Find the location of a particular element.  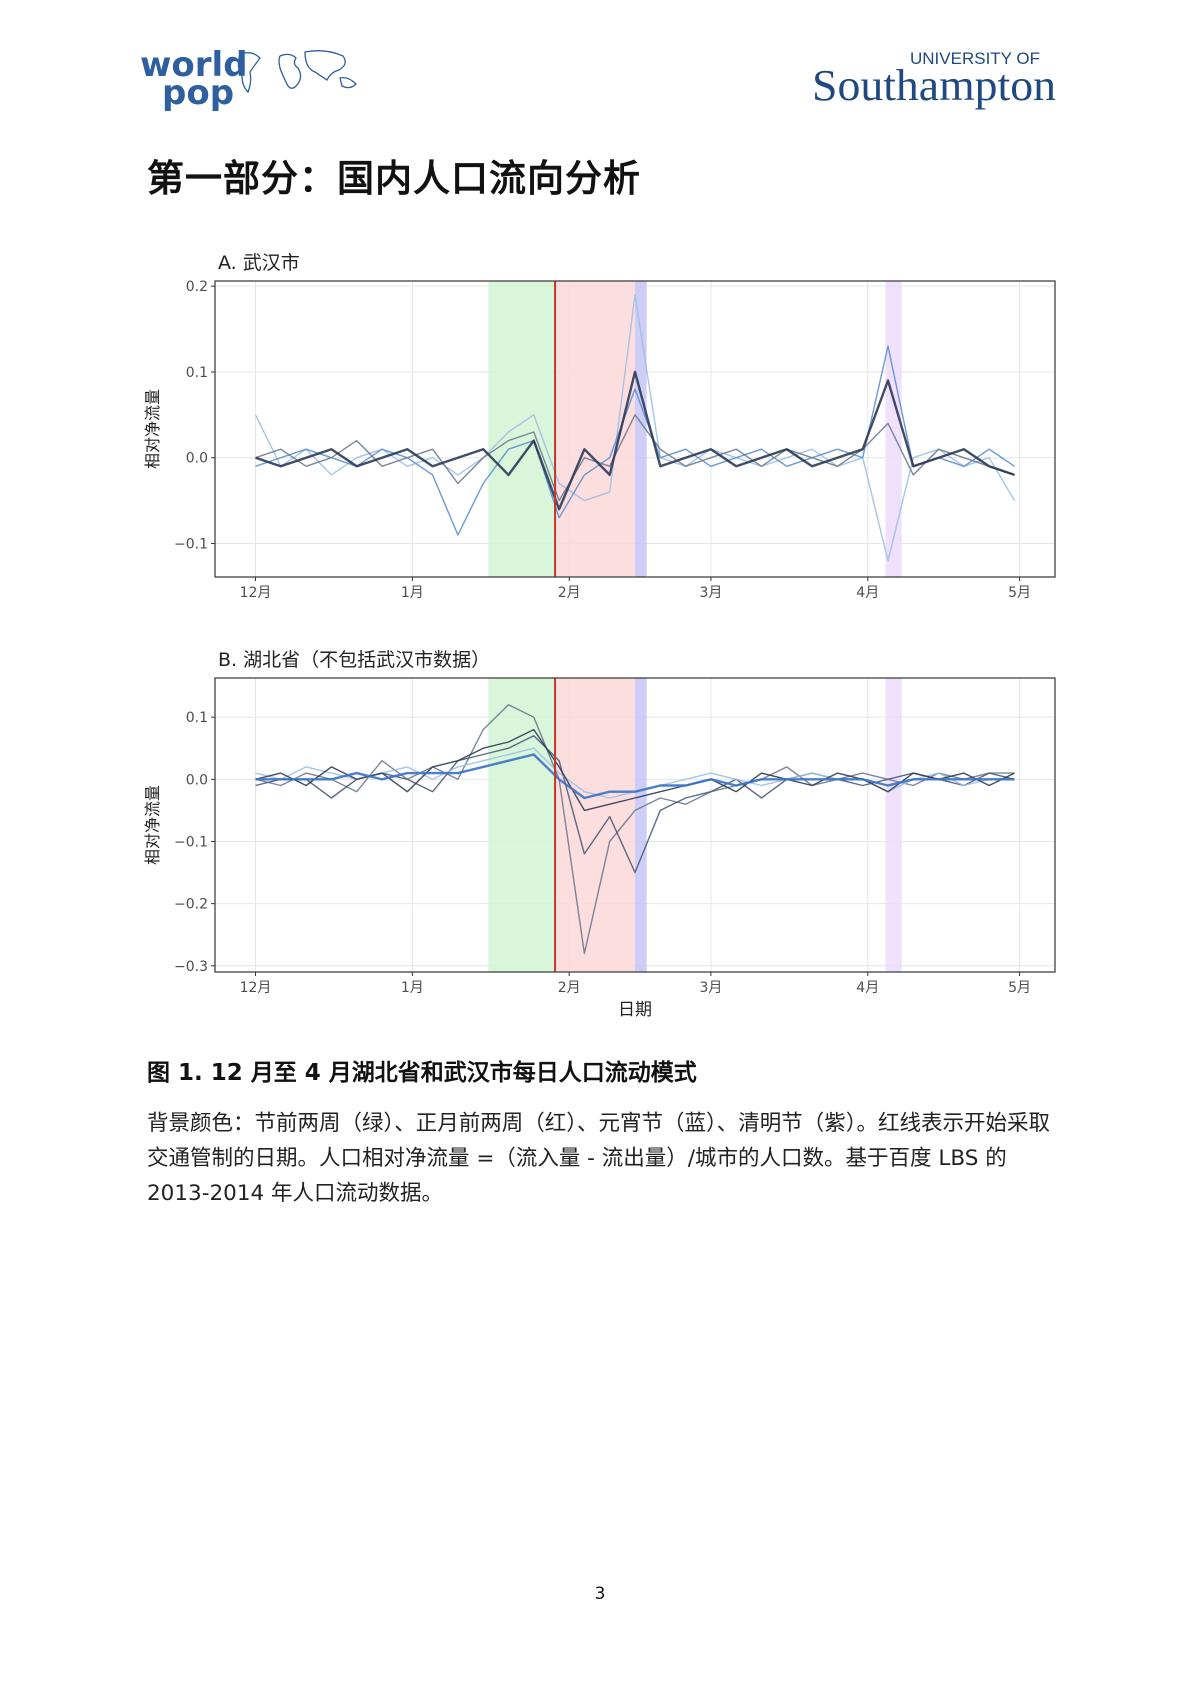

y-tick-label: −0.2 is located at coordinates (191, 905).